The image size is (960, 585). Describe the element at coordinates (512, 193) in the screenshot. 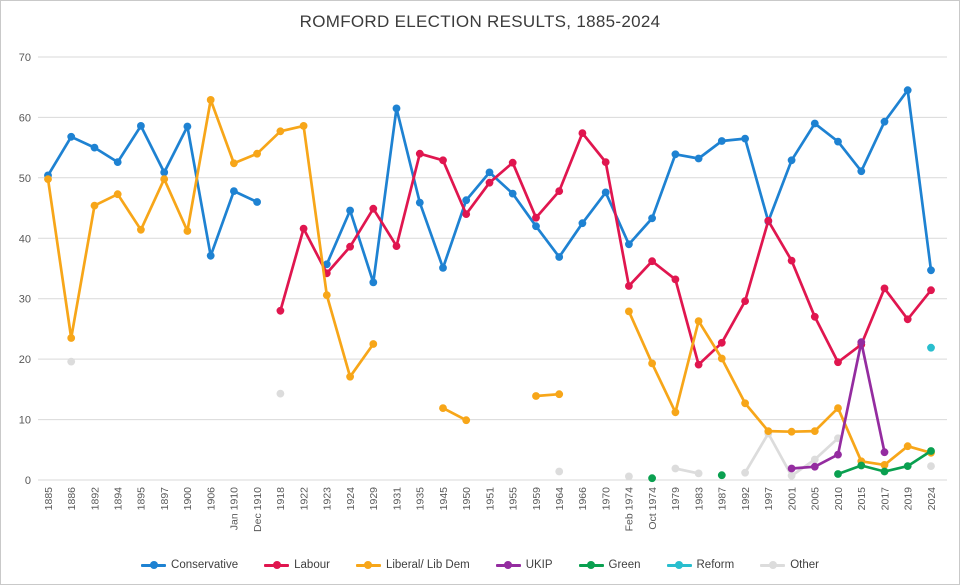

I see `conservative-point-1955` at that location.